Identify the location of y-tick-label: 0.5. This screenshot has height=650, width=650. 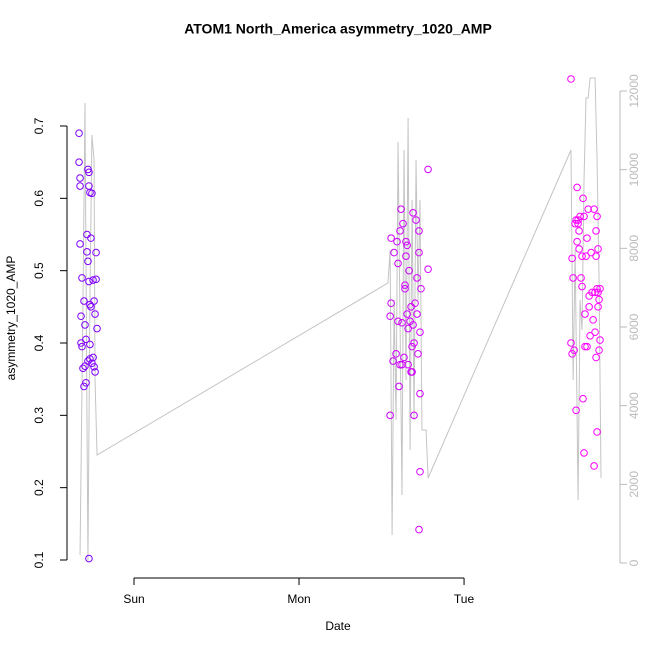
(39, 270).